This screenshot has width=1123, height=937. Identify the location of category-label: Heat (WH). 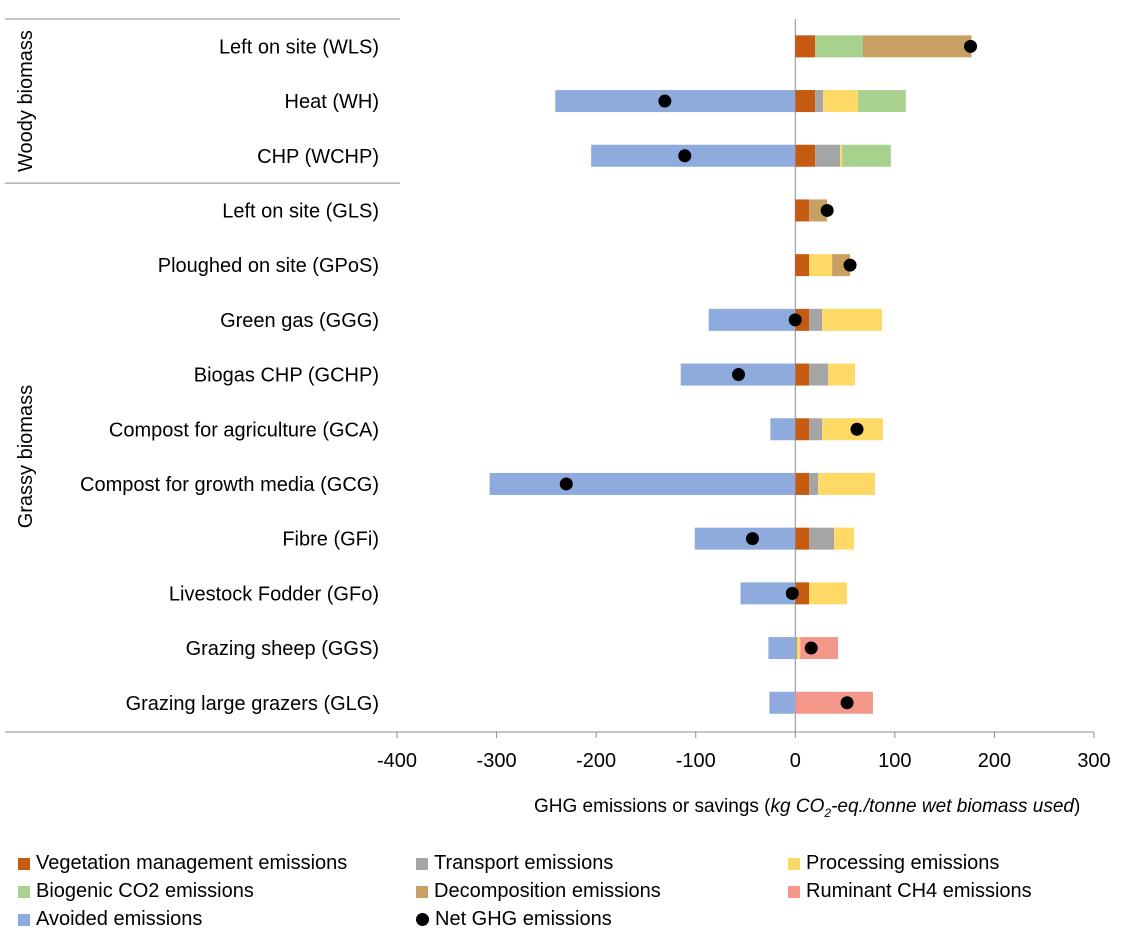
(332, 102).